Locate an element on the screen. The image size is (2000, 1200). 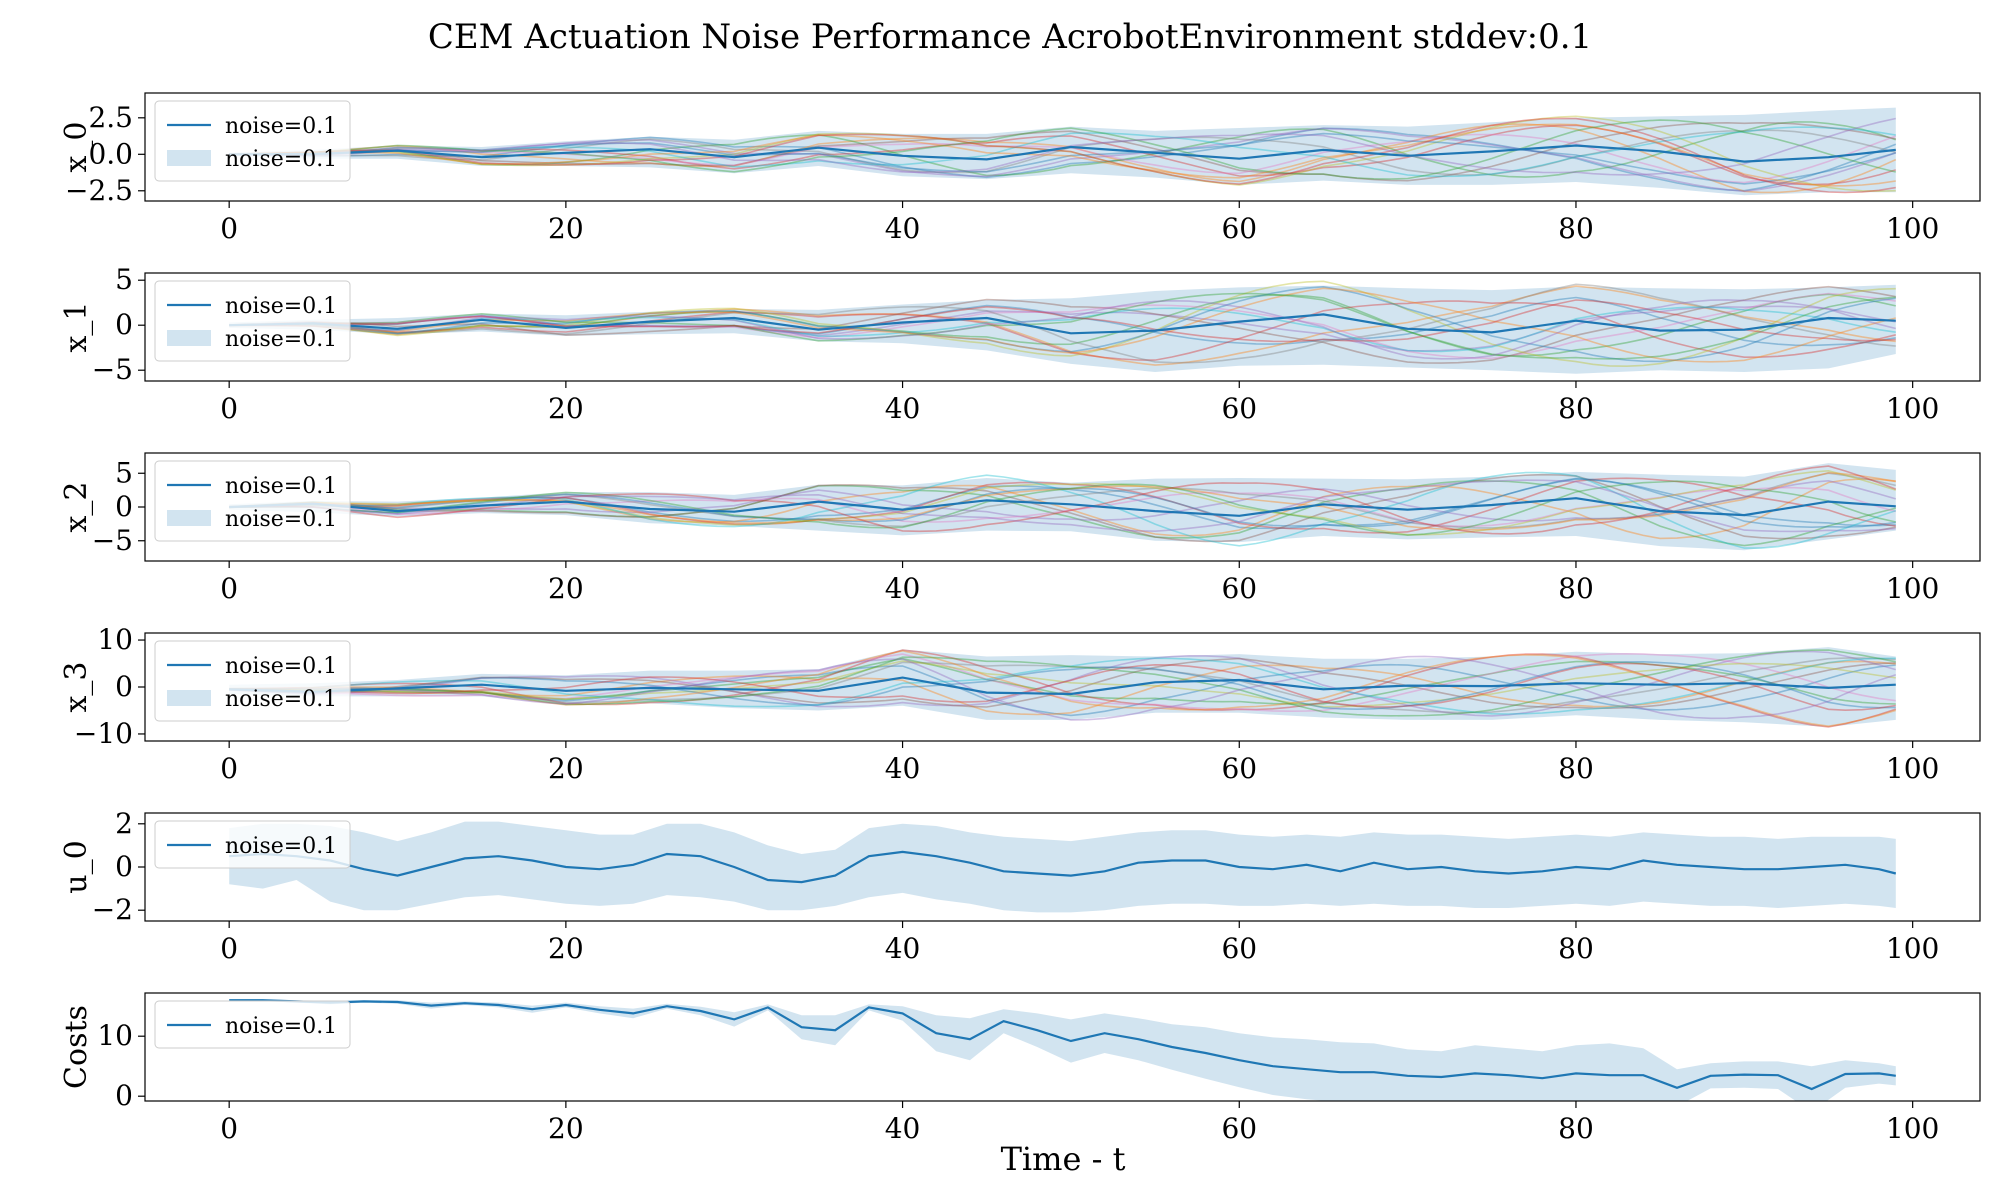
y-tick-label: −2.5 is located at coordinates (99, 190).